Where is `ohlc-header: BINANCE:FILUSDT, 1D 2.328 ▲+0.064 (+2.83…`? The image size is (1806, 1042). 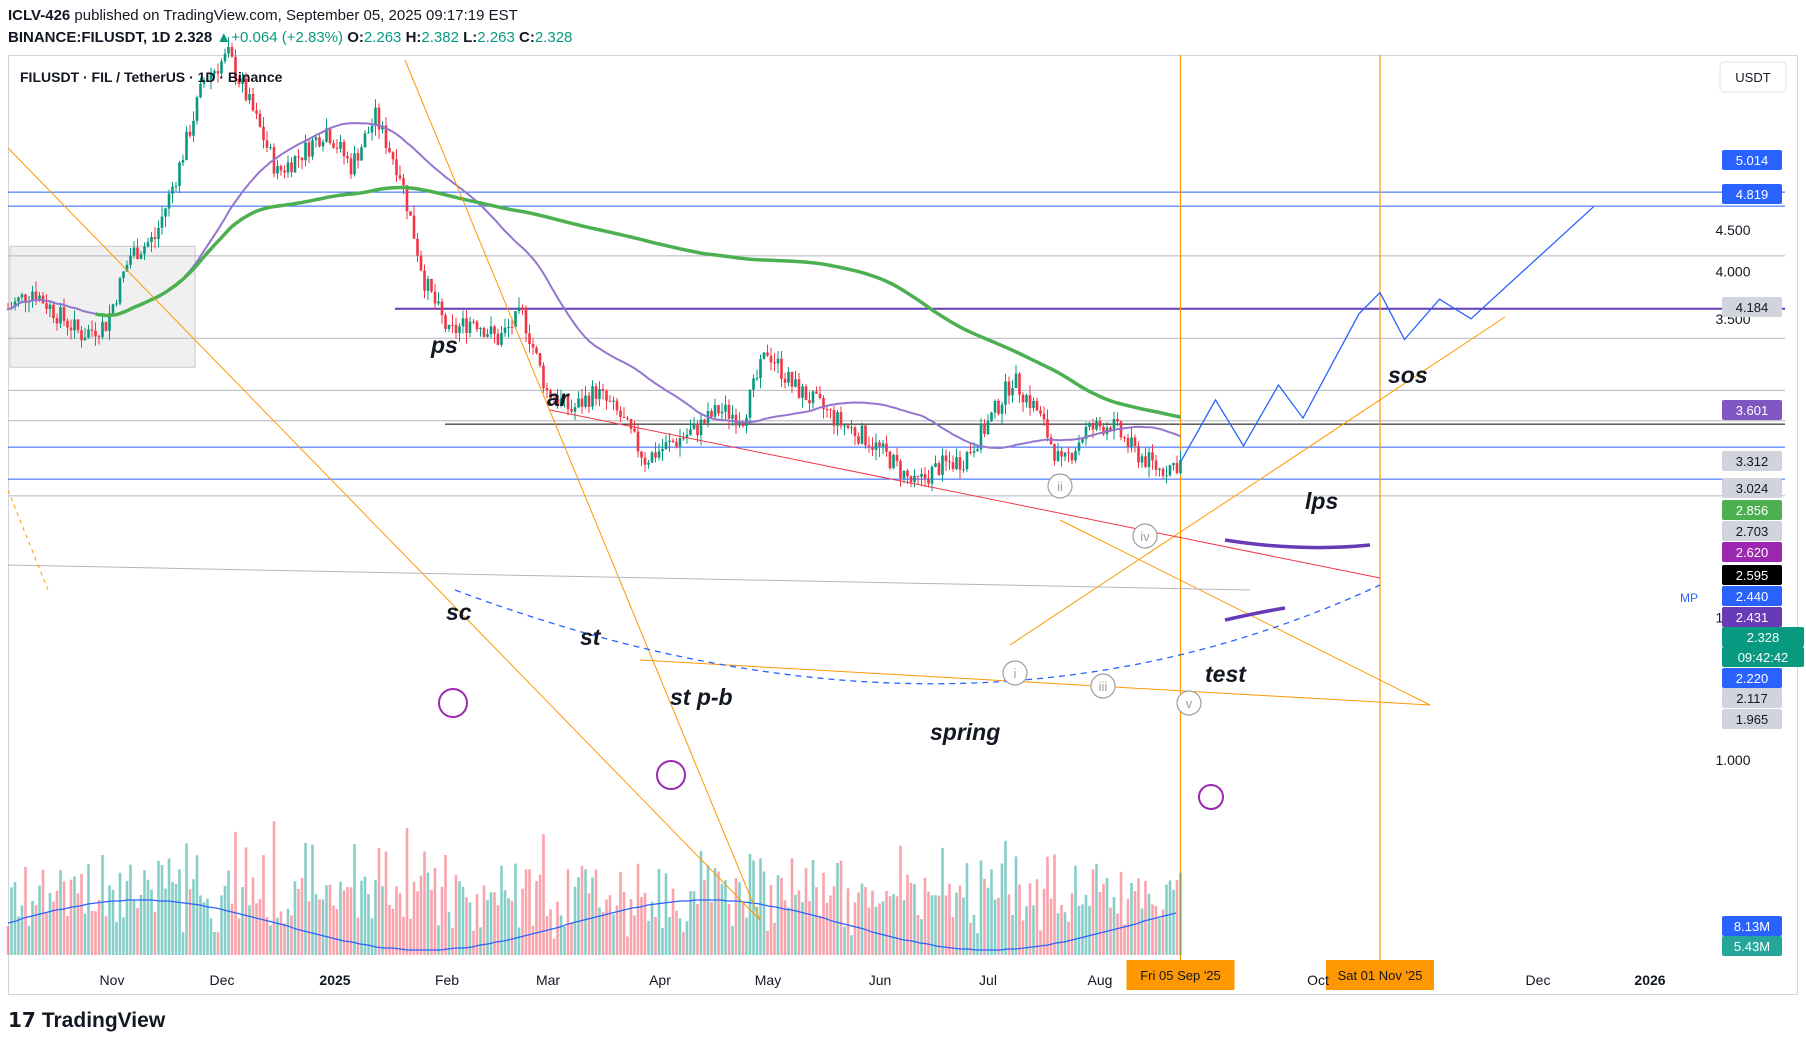 ohlc-header: BINANCE:FILUSDT, 1D 2.328 ▲+0.064 (+2.83… is located at coordinates (290, 37).